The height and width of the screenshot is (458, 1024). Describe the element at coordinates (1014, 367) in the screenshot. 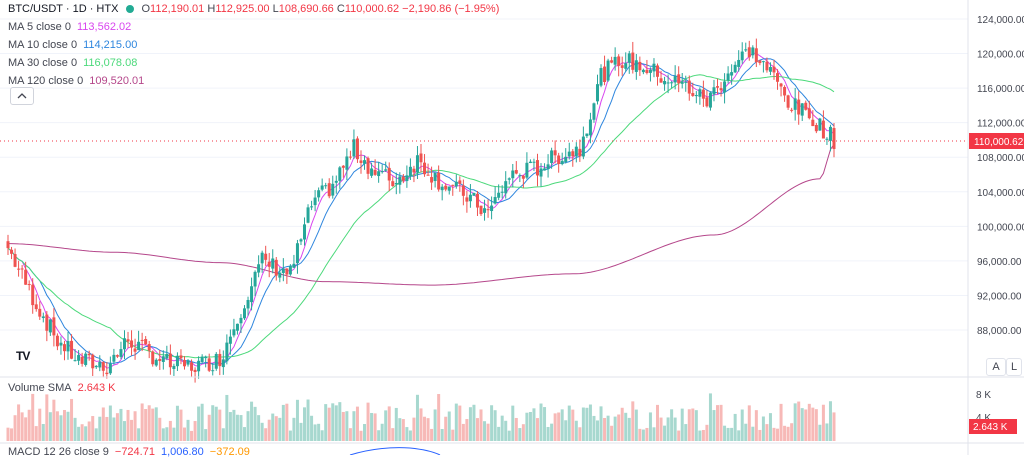

I see `log-scale-button: L` at that location.